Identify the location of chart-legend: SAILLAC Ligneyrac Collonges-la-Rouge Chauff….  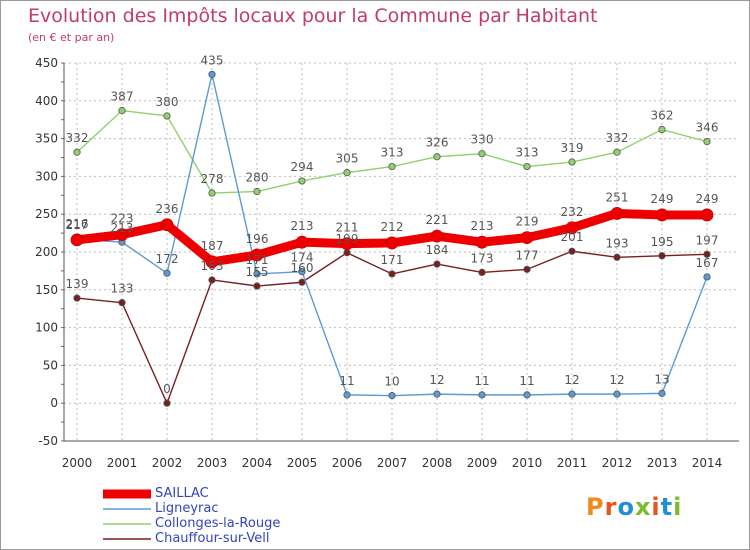
(231, 516).